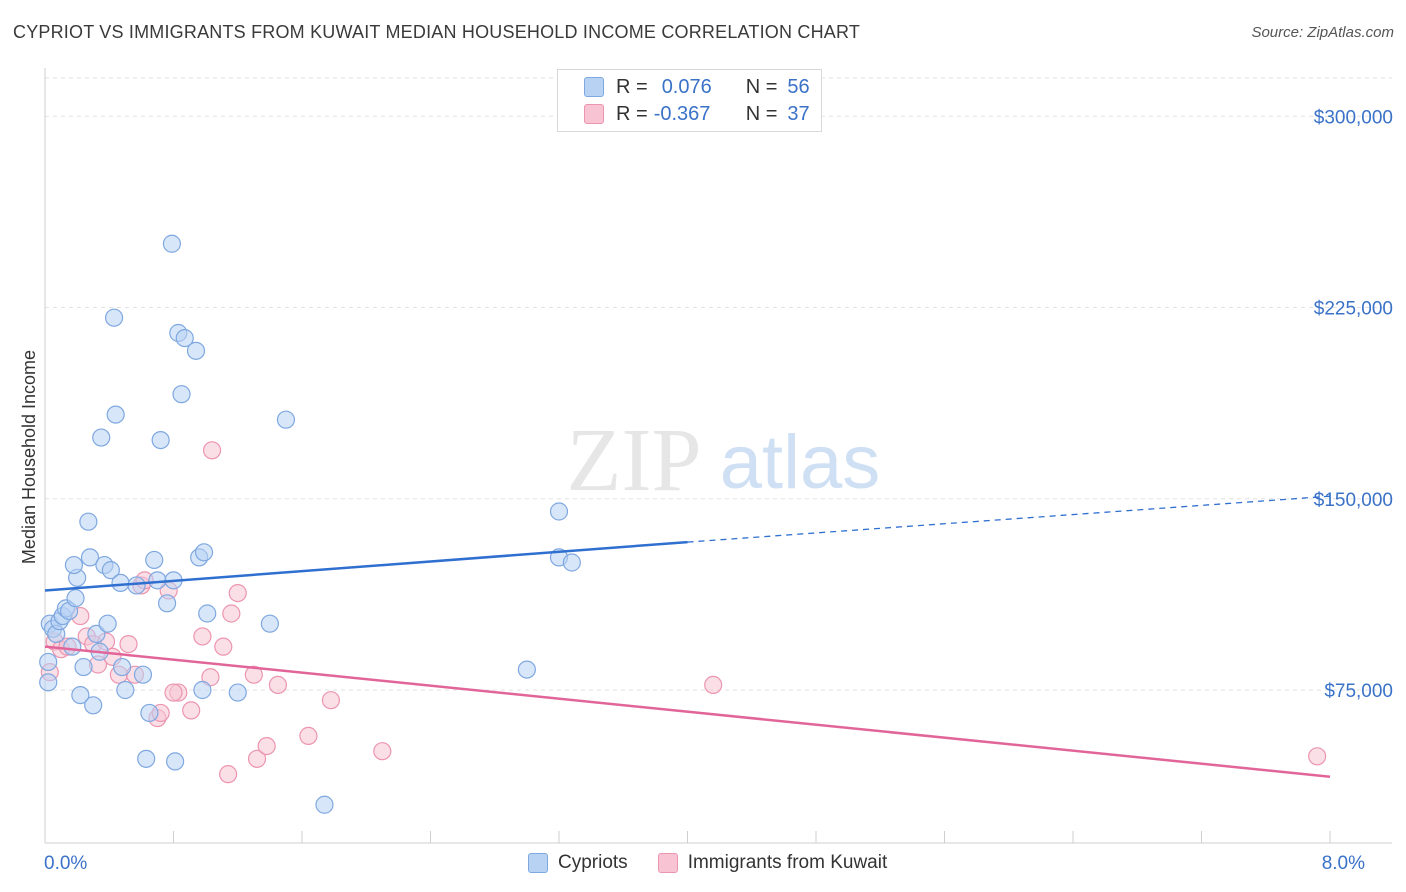  Describe the element at coordinates (798, 86) in the screenshot. I see `legend-n-value: 56` at that location.